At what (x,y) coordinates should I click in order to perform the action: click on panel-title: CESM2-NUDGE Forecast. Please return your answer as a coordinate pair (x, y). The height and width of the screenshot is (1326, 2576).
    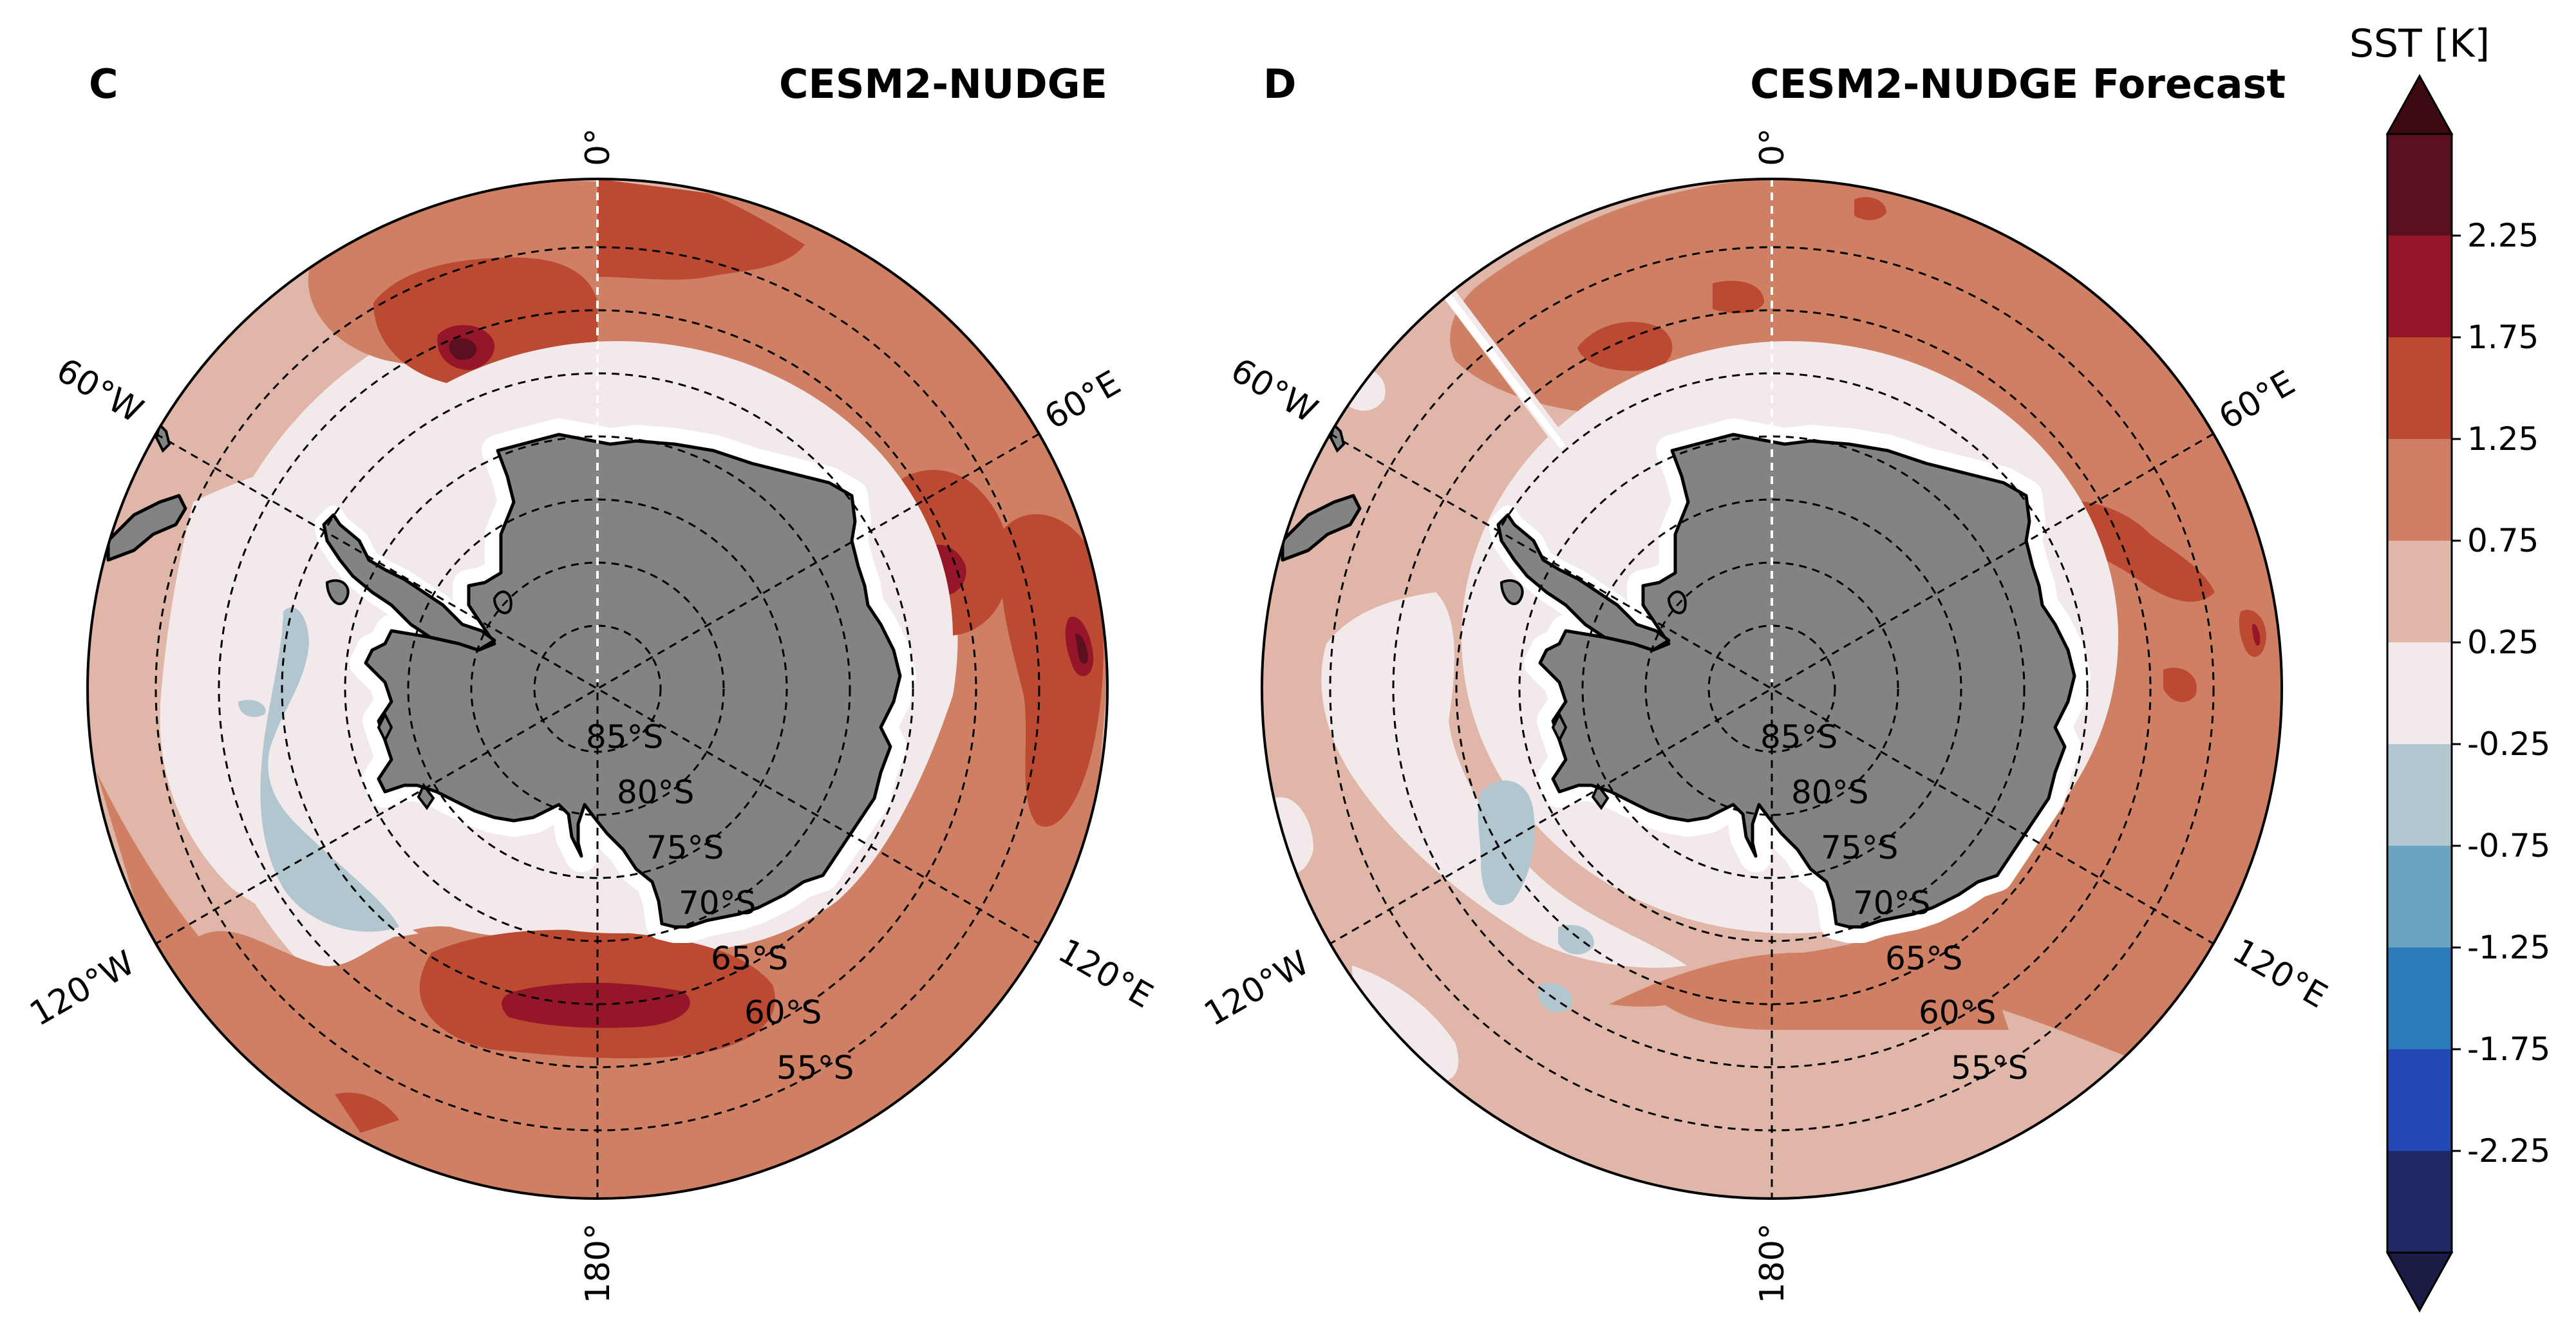
    Looking at the image, I should click on (2018, 84).